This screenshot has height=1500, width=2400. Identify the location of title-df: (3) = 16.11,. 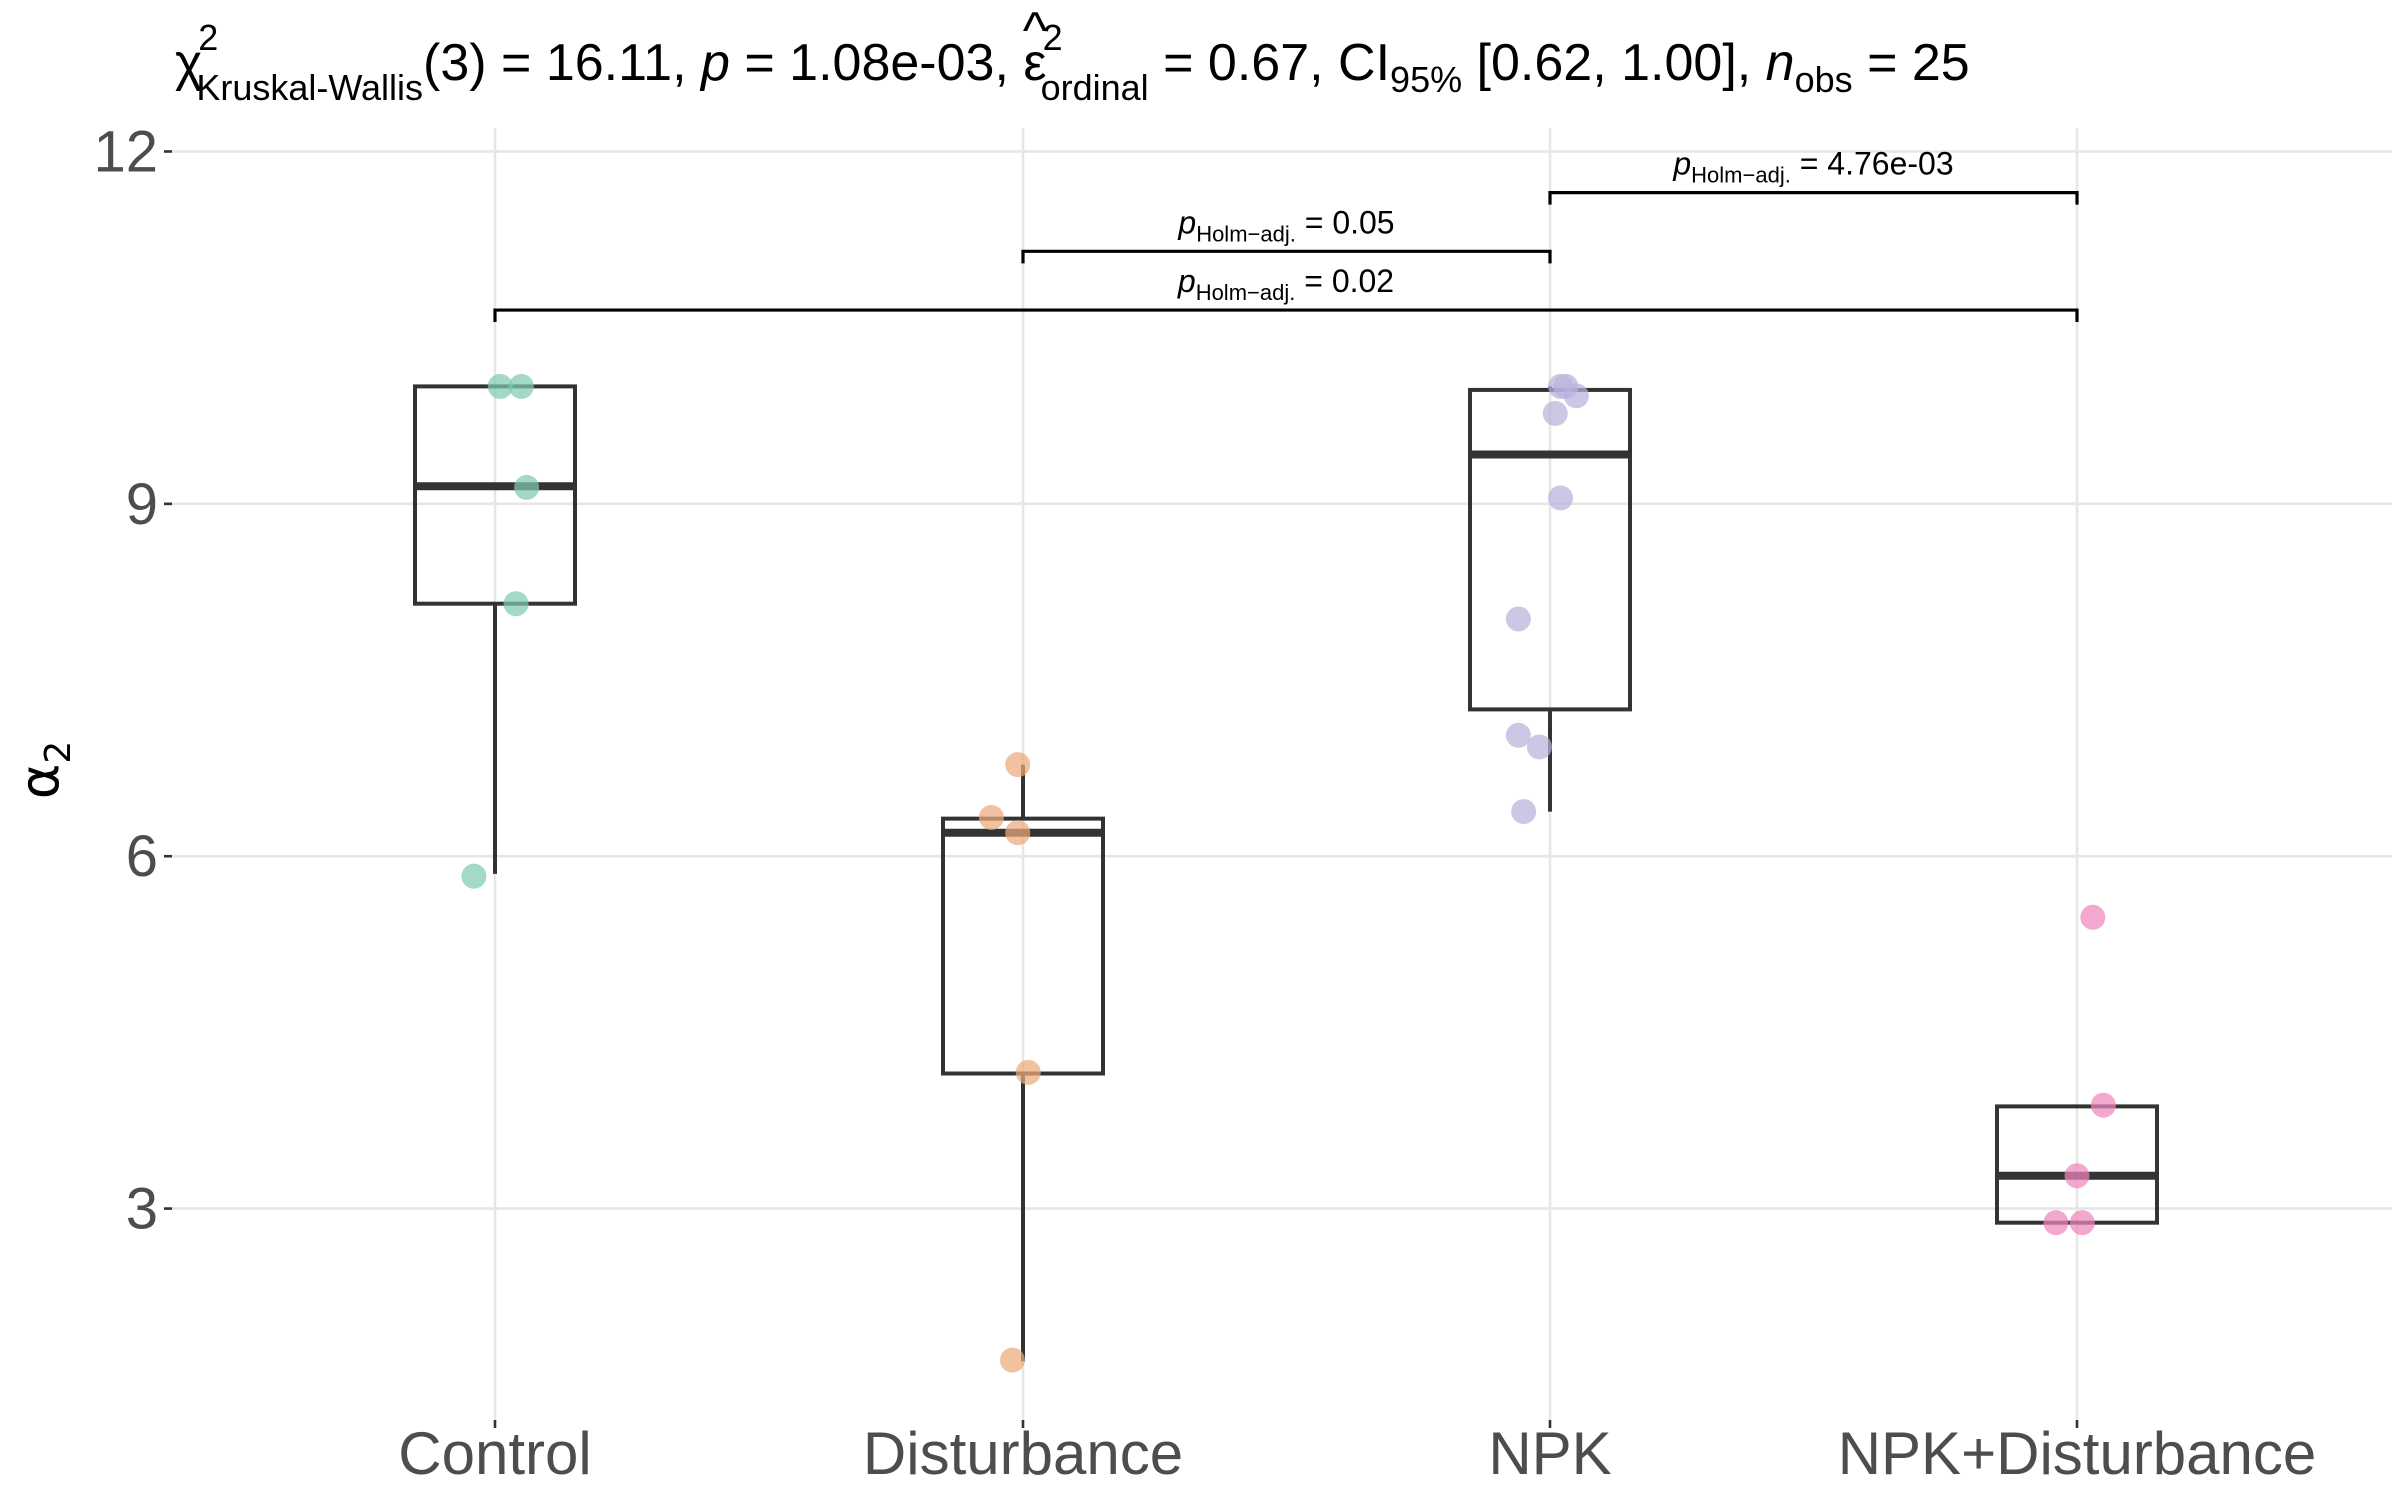
(562, 63).